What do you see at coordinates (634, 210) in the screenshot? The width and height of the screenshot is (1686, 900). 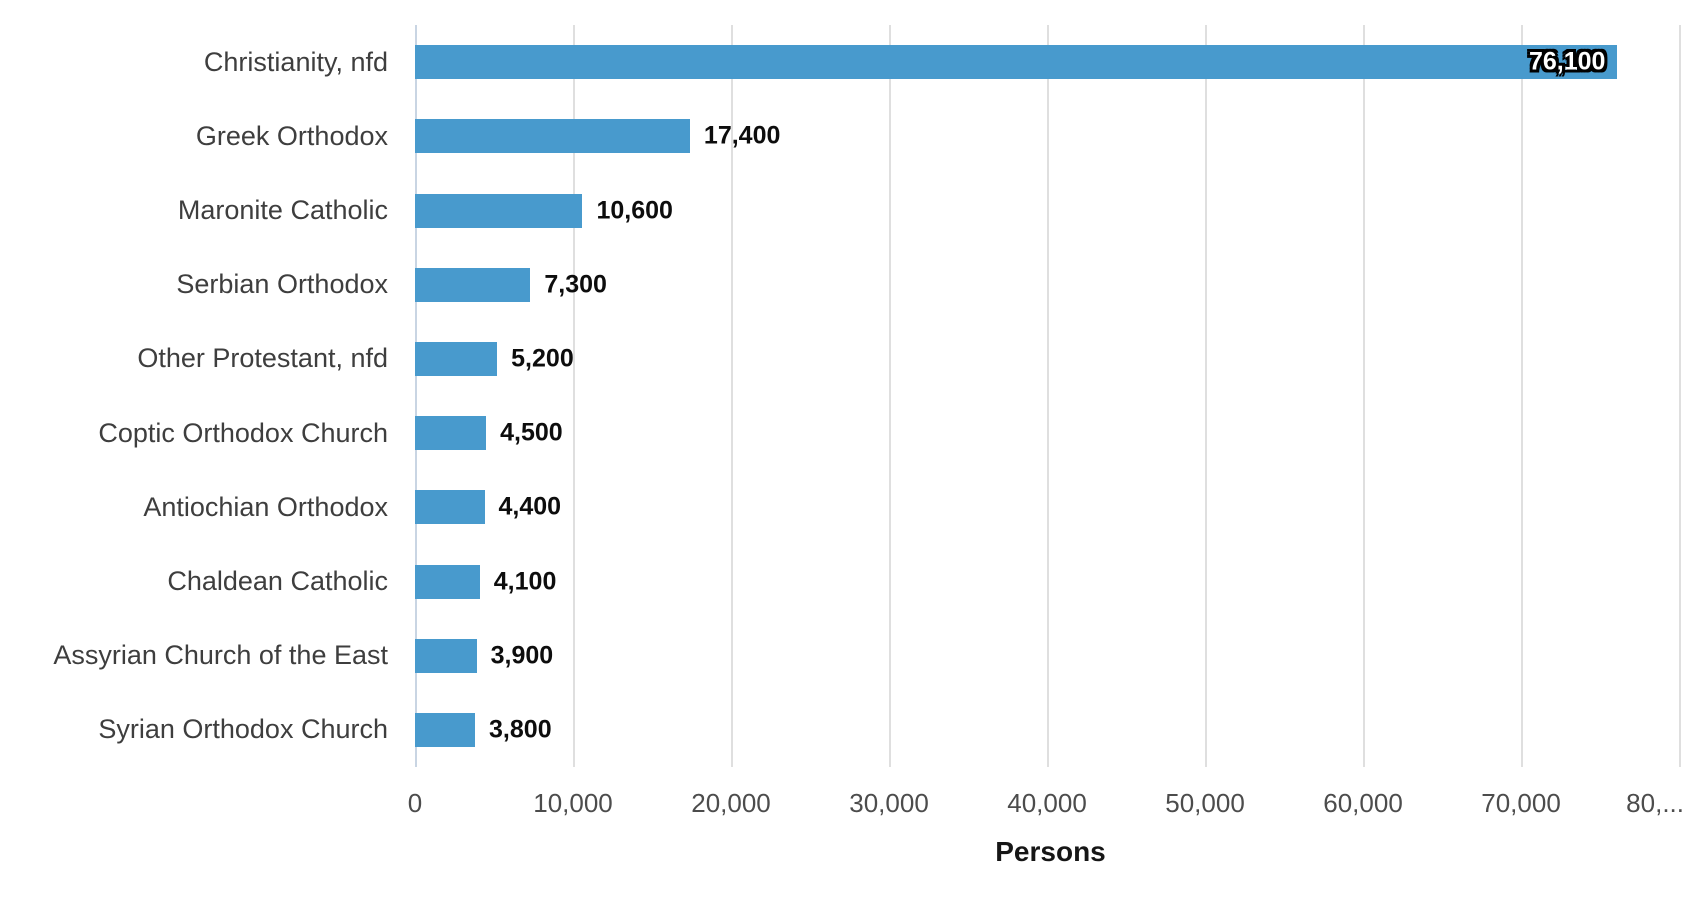 I see `bar-value-label: 10,600` at bounding box center [634, 210].